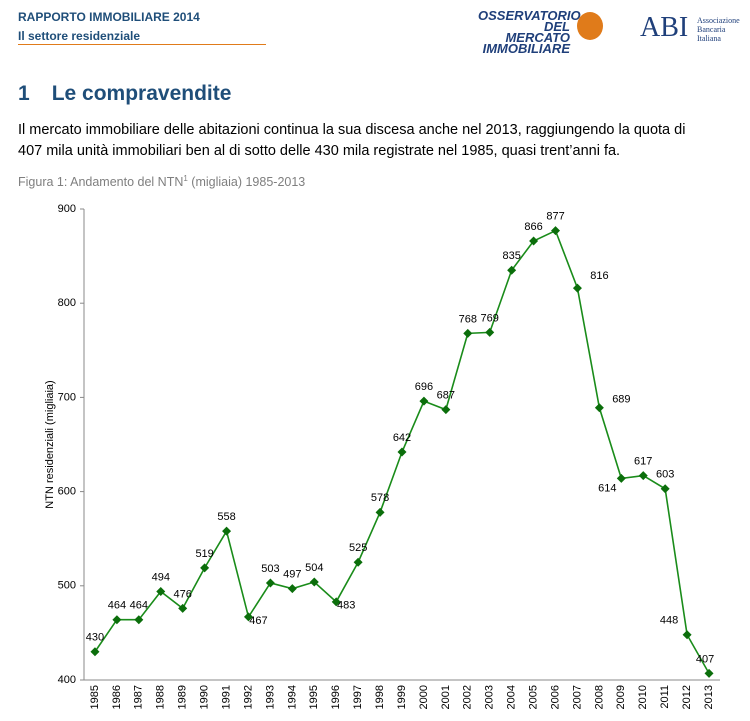 This screenshot has width=750, height=721. Describe the element at coordinates (205, 697) in the screenshot. I see `x-tick-label: 1990` at that location.